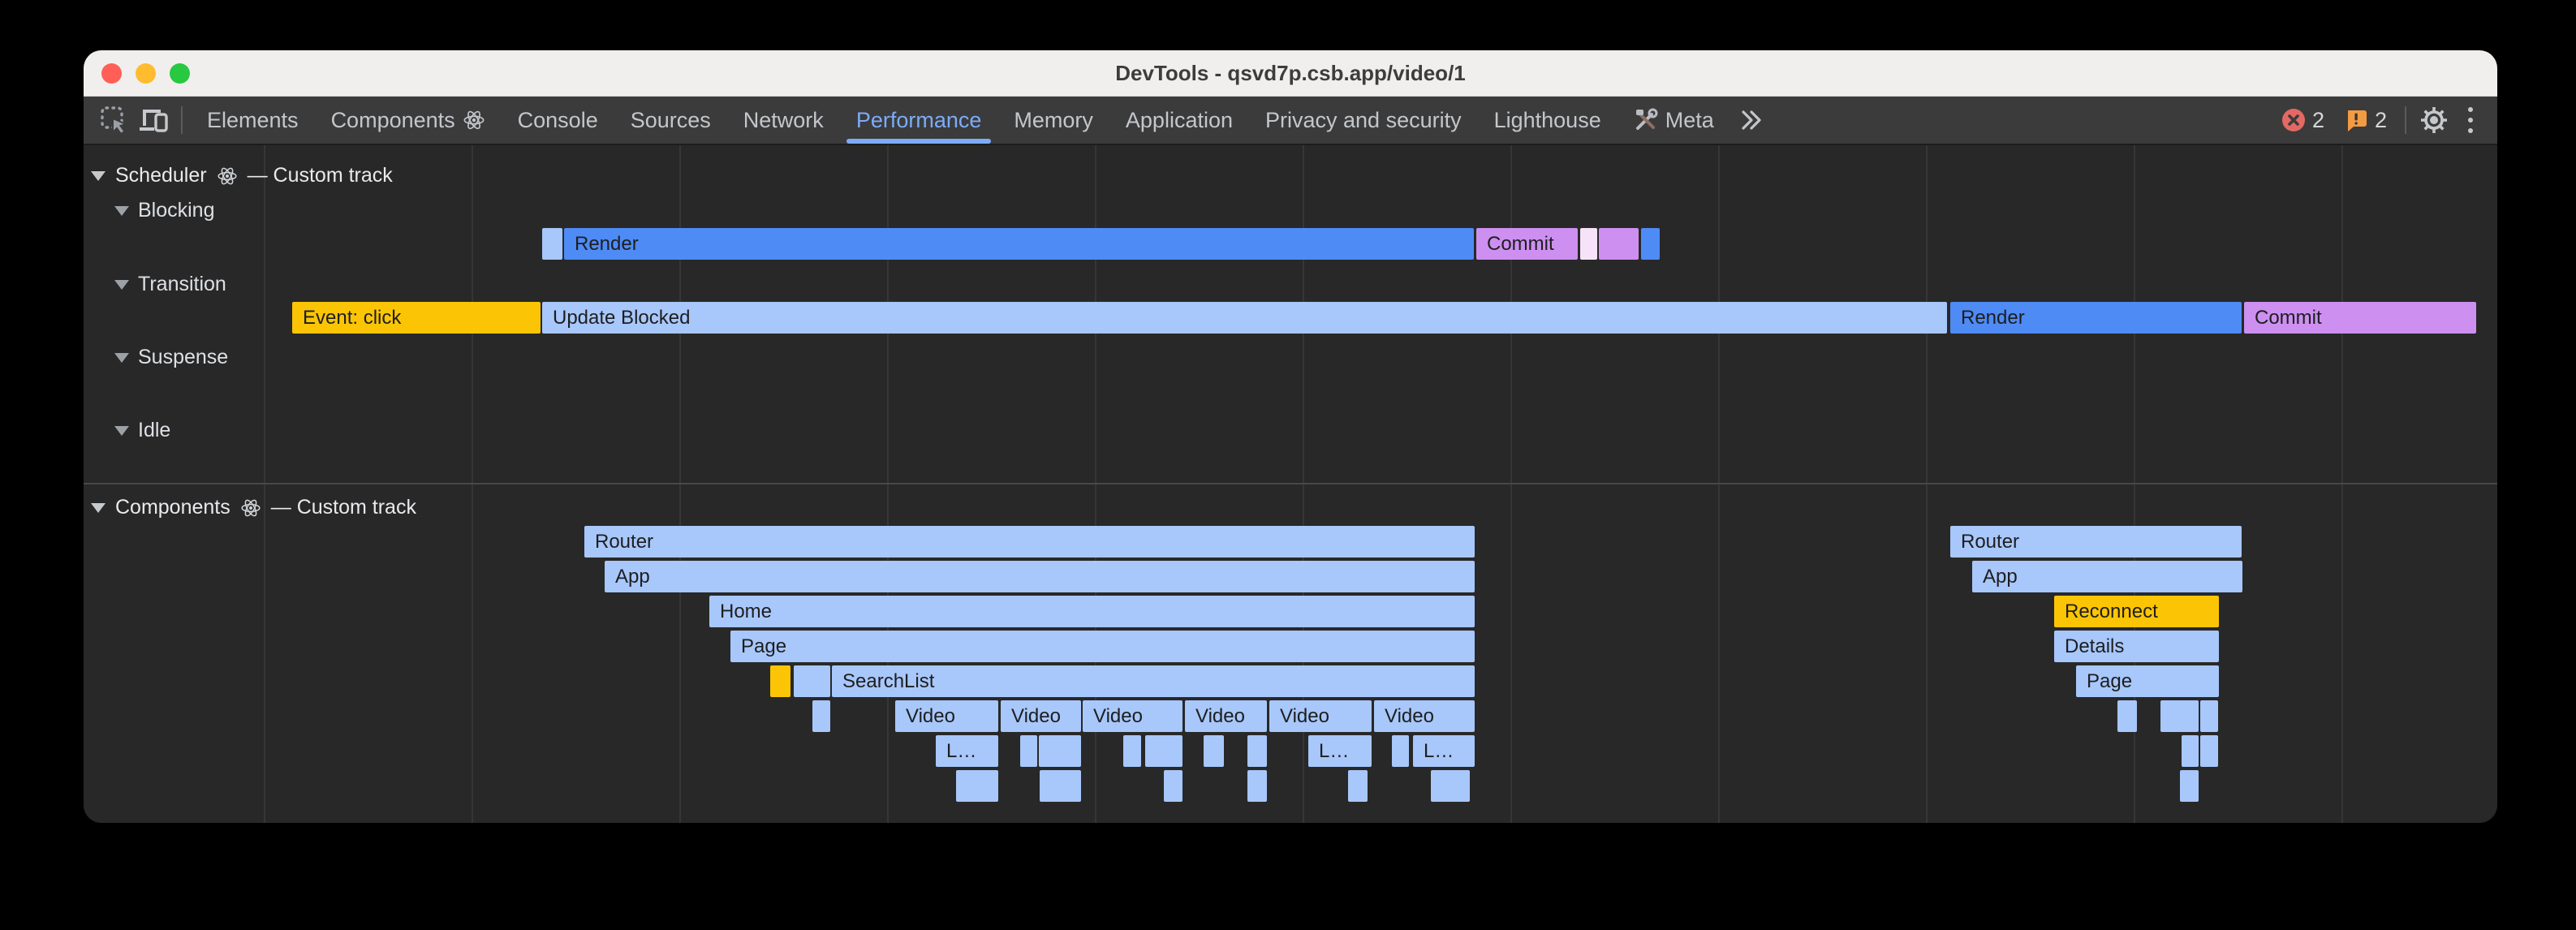  Describe the element at coordinates (253, 119) in the screenshot. I see `tab-elements: Elements` at that location.